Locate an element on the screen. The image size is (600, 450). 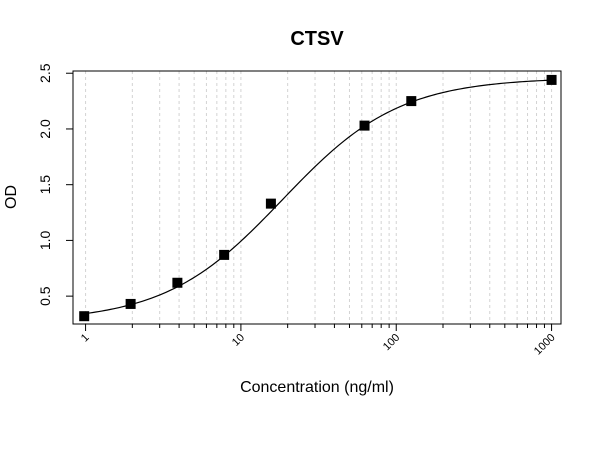
x-axis-label: Concentration (ng/ml) is located at coordinates (317, 387).